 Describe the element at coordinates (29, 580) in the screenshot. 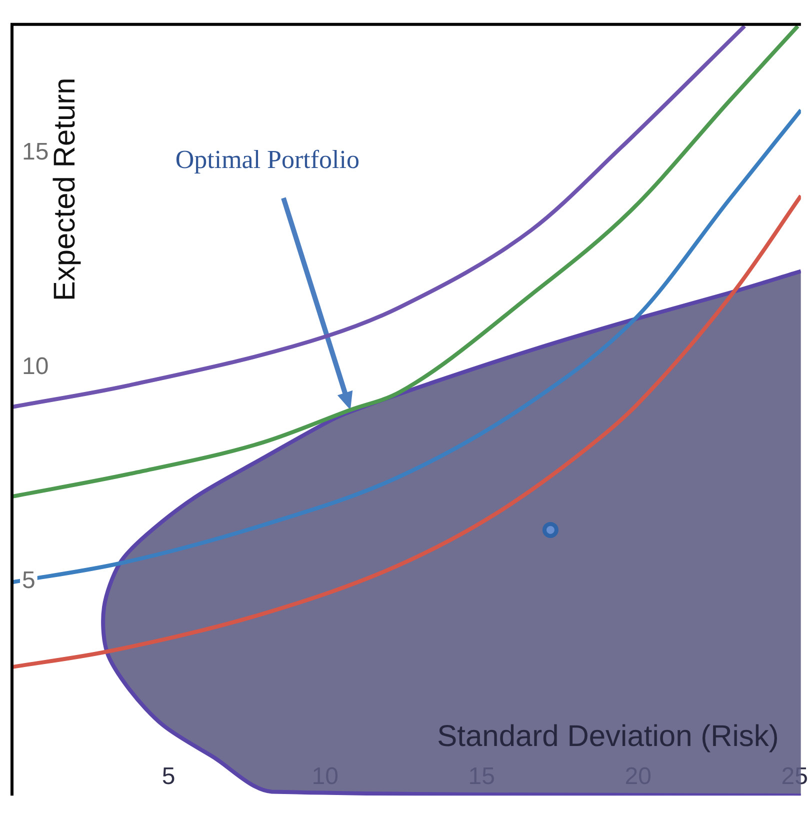

I see `y-tick-label: 5` at that location.